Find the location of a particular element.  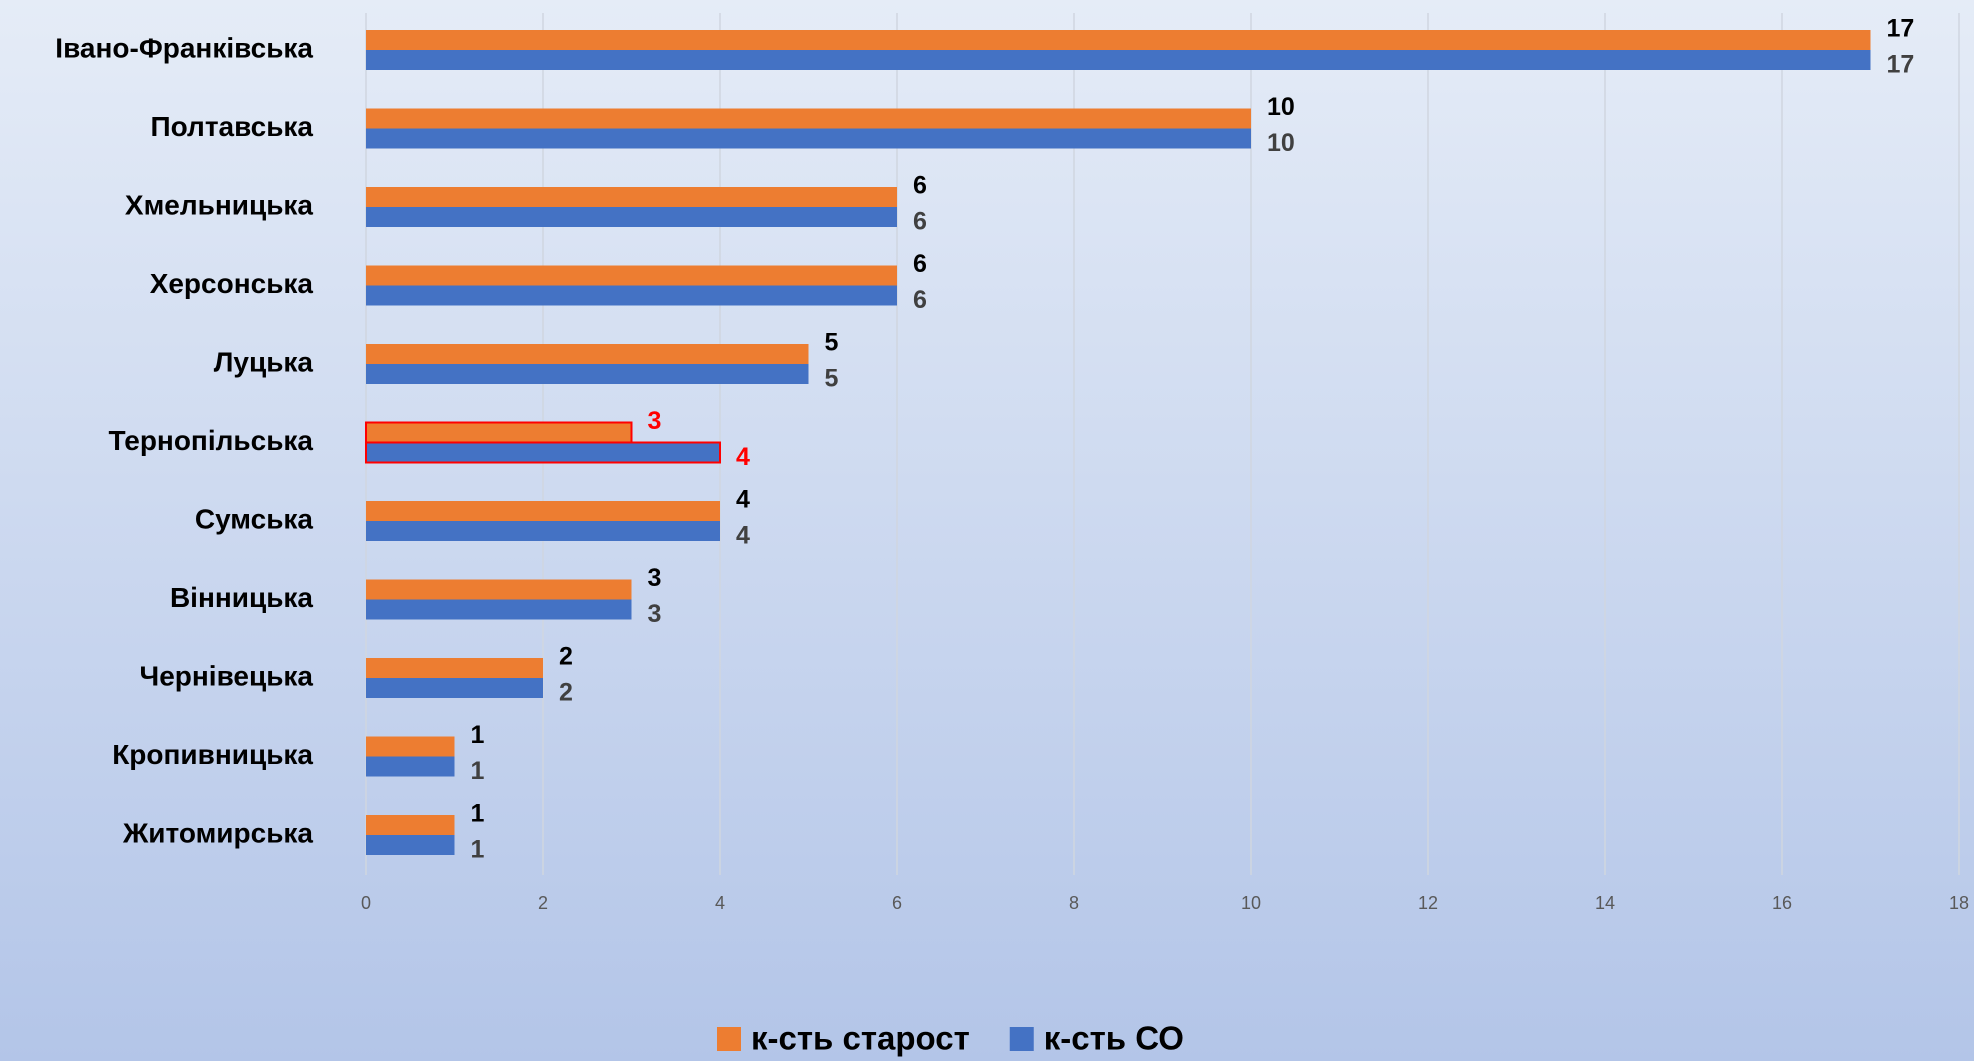

legend-label: к-сть СО is located at coordinates (1114, 1038).